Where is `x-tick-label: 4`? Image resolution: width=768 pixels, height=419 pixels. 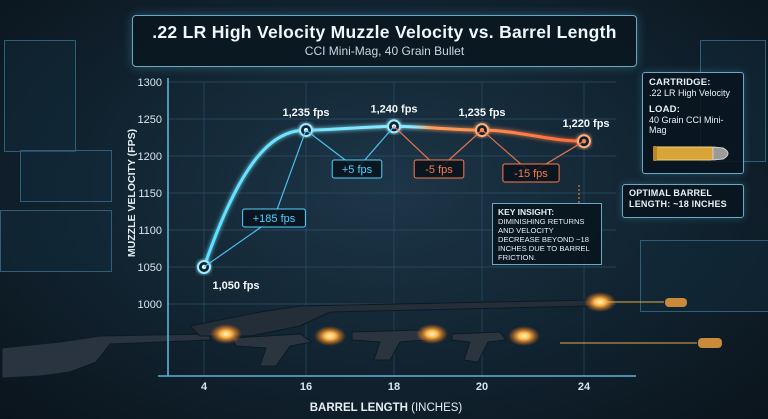 x-tick-label: 4 is located at coordinates (204, 387).